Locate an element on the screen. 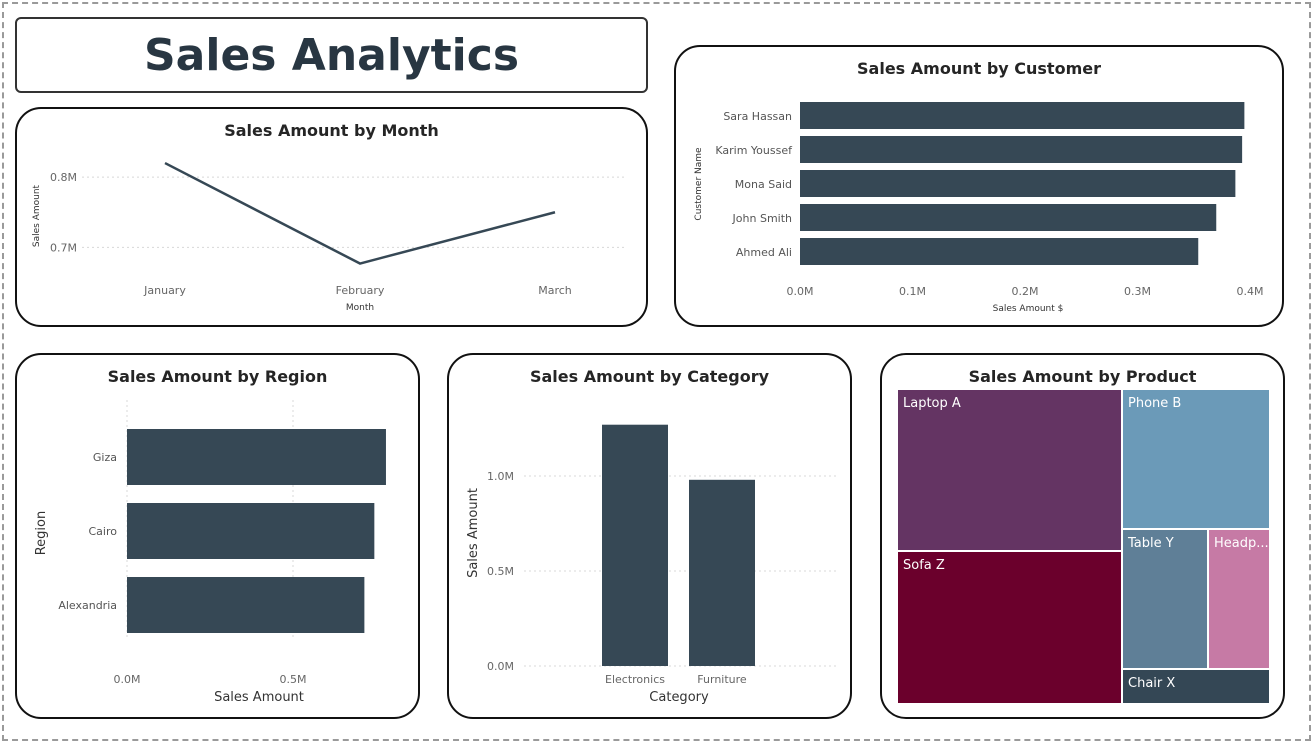 Image resolution: width=1313 pixels, height=743 pixels. y-axis-title: Region is located at coordinates (41, 533).